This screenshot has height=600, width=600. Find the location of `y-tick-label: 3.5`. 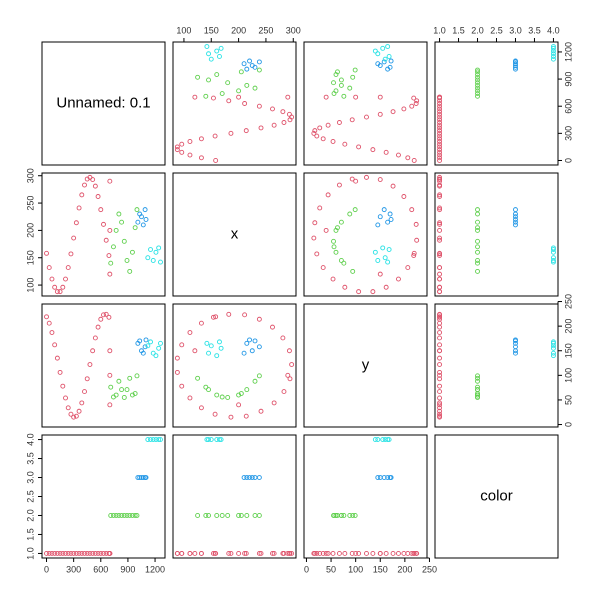

y-tick-label: 3.5 is located at coordinates (30, 458).